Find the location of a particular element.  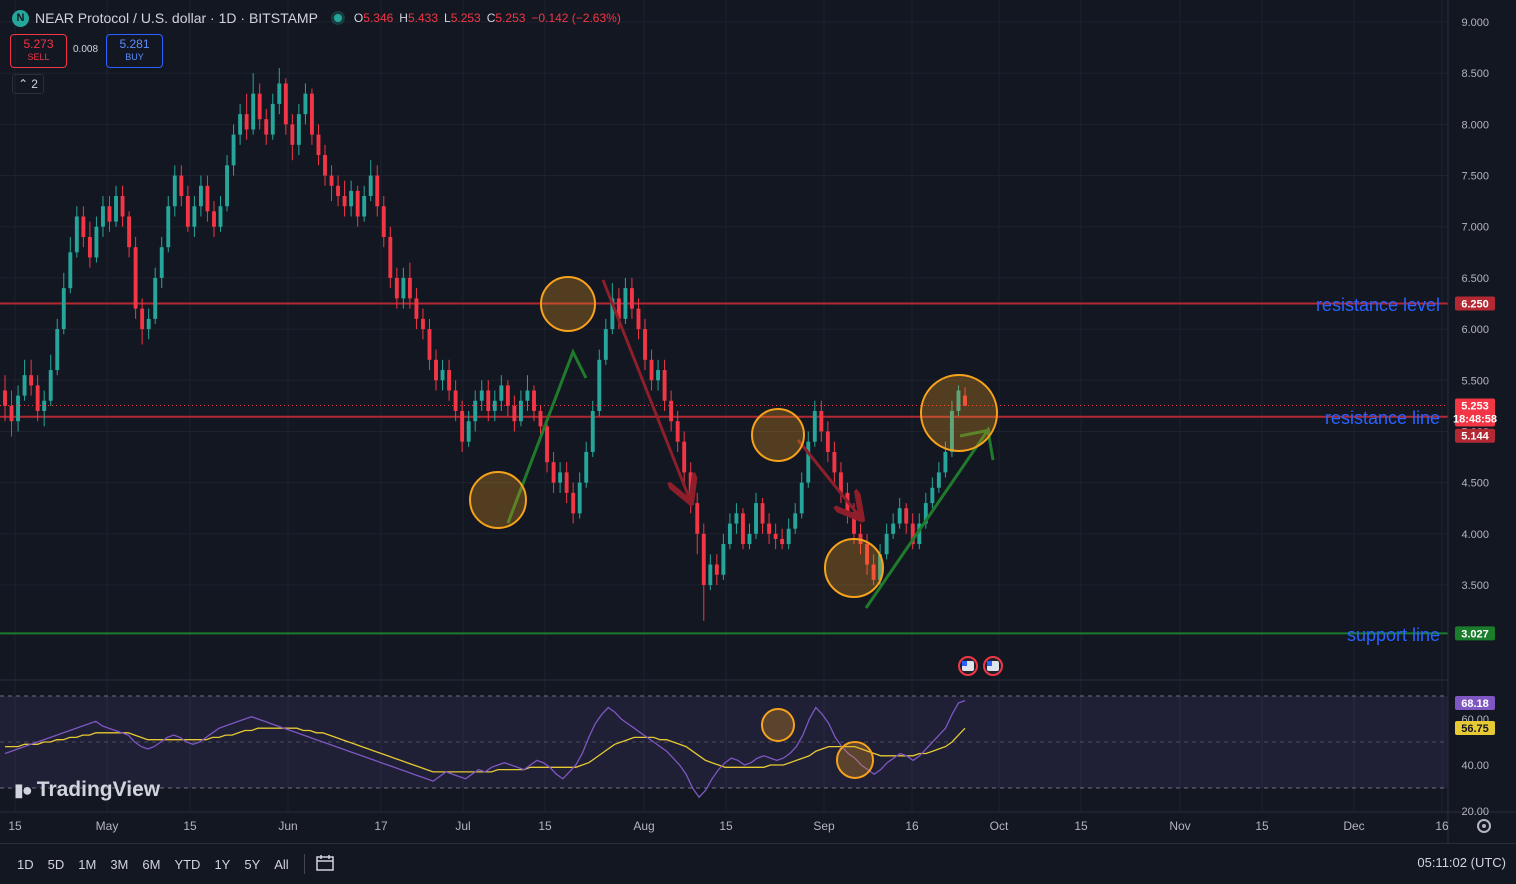

timeframe-5y: 5Y is located at coordinates (252, 864).